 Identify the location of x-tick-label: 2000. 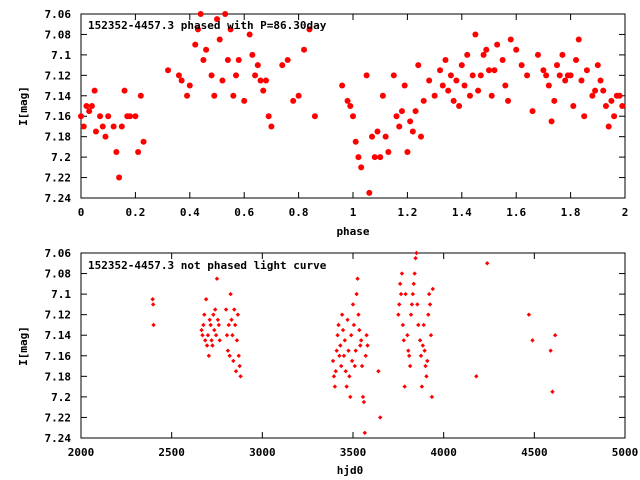
(81, 452).